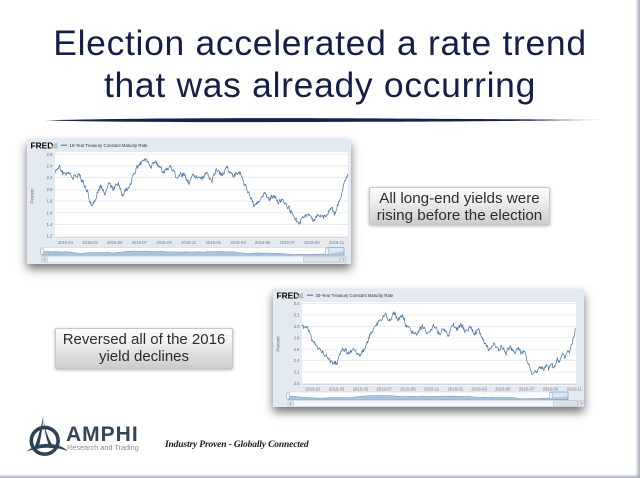 The height and width of the screenshot is (478, 640). Describe the element at coordinates (297, 303) in the screenshot. I see `svg-text: 3.4` at that location.